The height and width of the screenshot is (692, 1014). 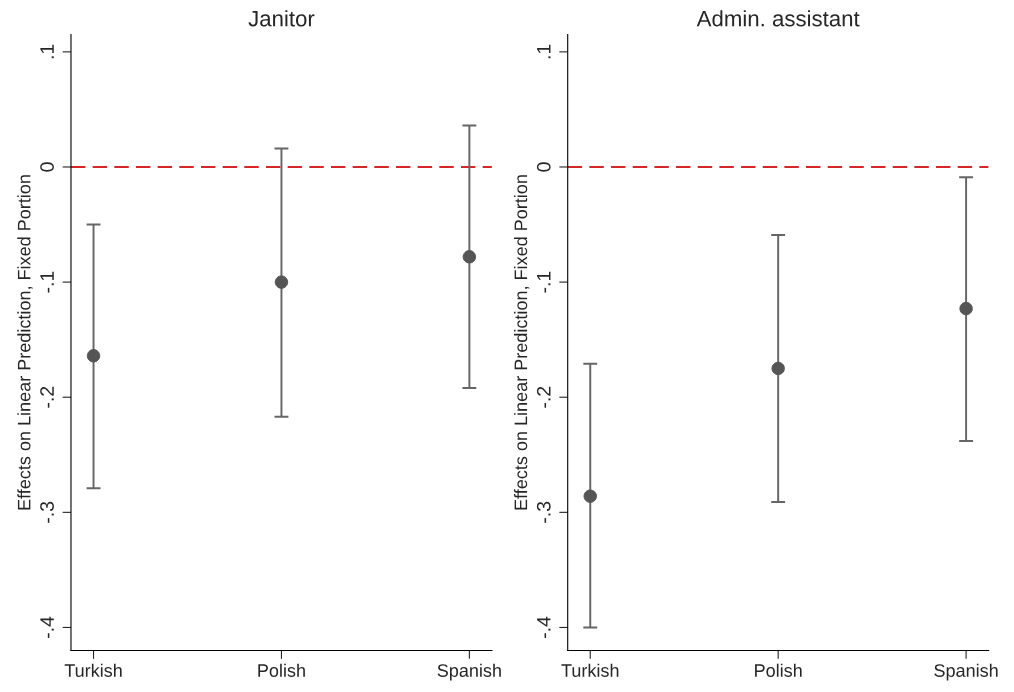 What do you see at coordinates (778, 18) in the screenshot?
I see `chart-title: Admin. assistant` at bounding box center [778, 18].